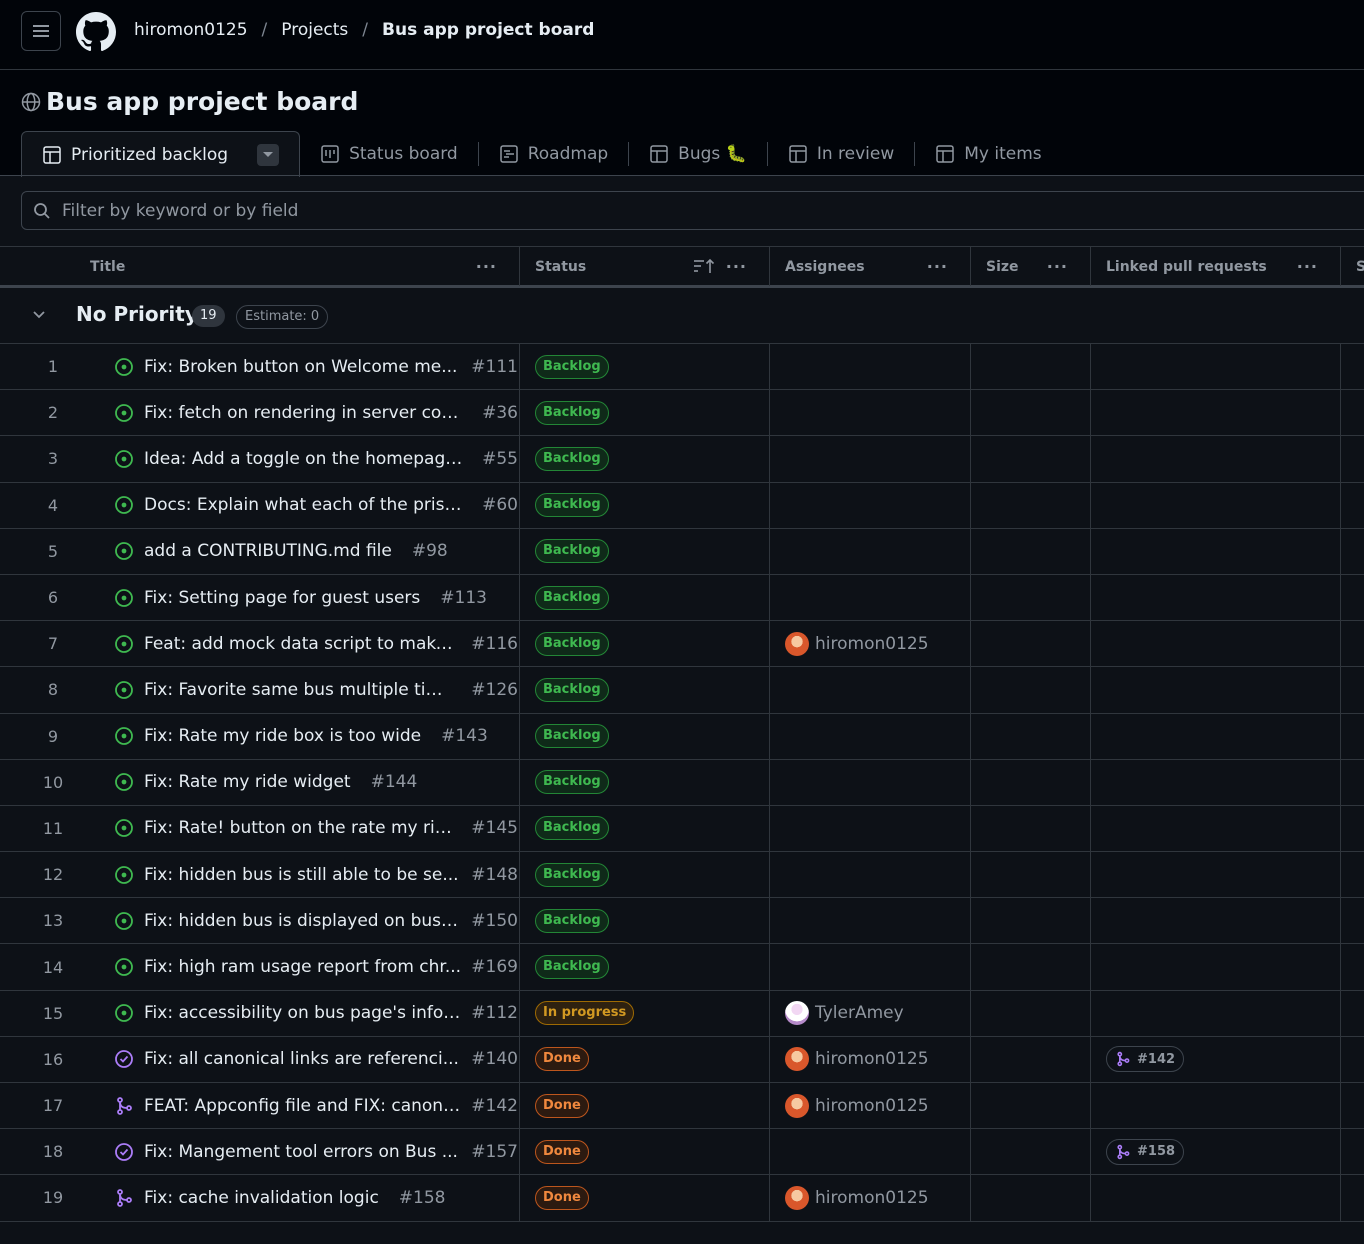  Describe the element at coordinates (645, 1152) in the screenshot. I see `status-cell: Done` at that location.